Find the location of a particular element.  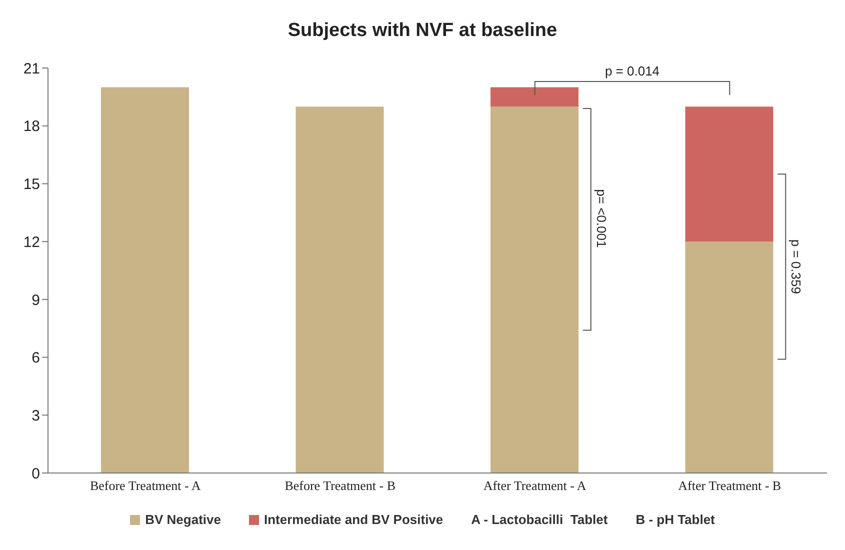

text: B - pH Tablet is located at coordinates (675, 519).